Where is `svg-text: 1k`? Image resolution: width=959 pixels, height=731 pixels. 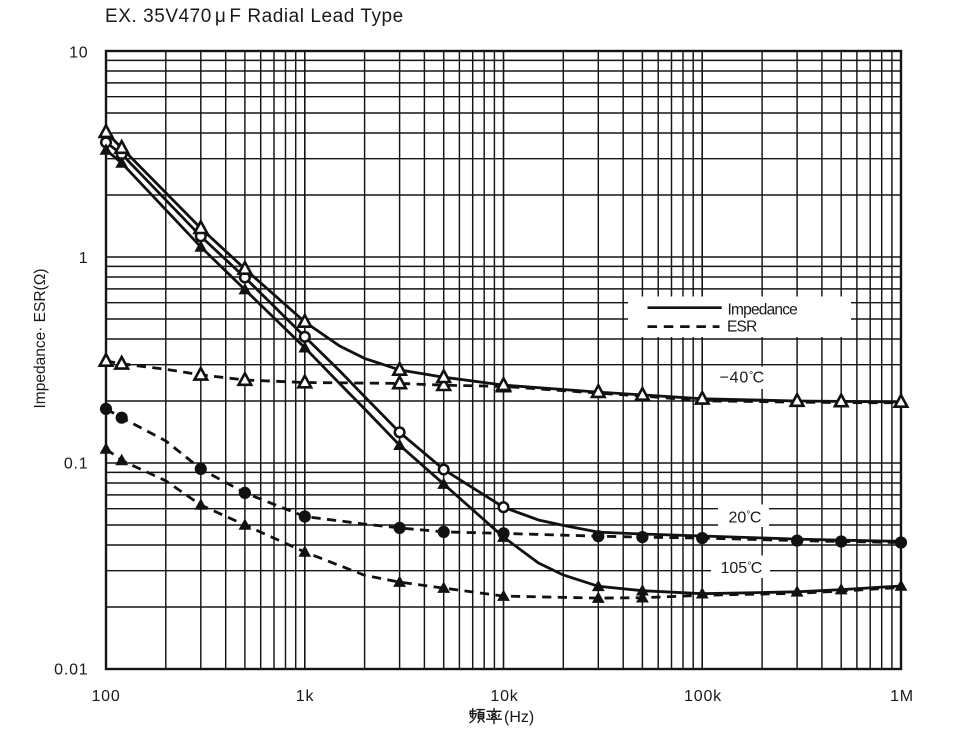 svg-text: 1k is located at coordinates (305, 696).